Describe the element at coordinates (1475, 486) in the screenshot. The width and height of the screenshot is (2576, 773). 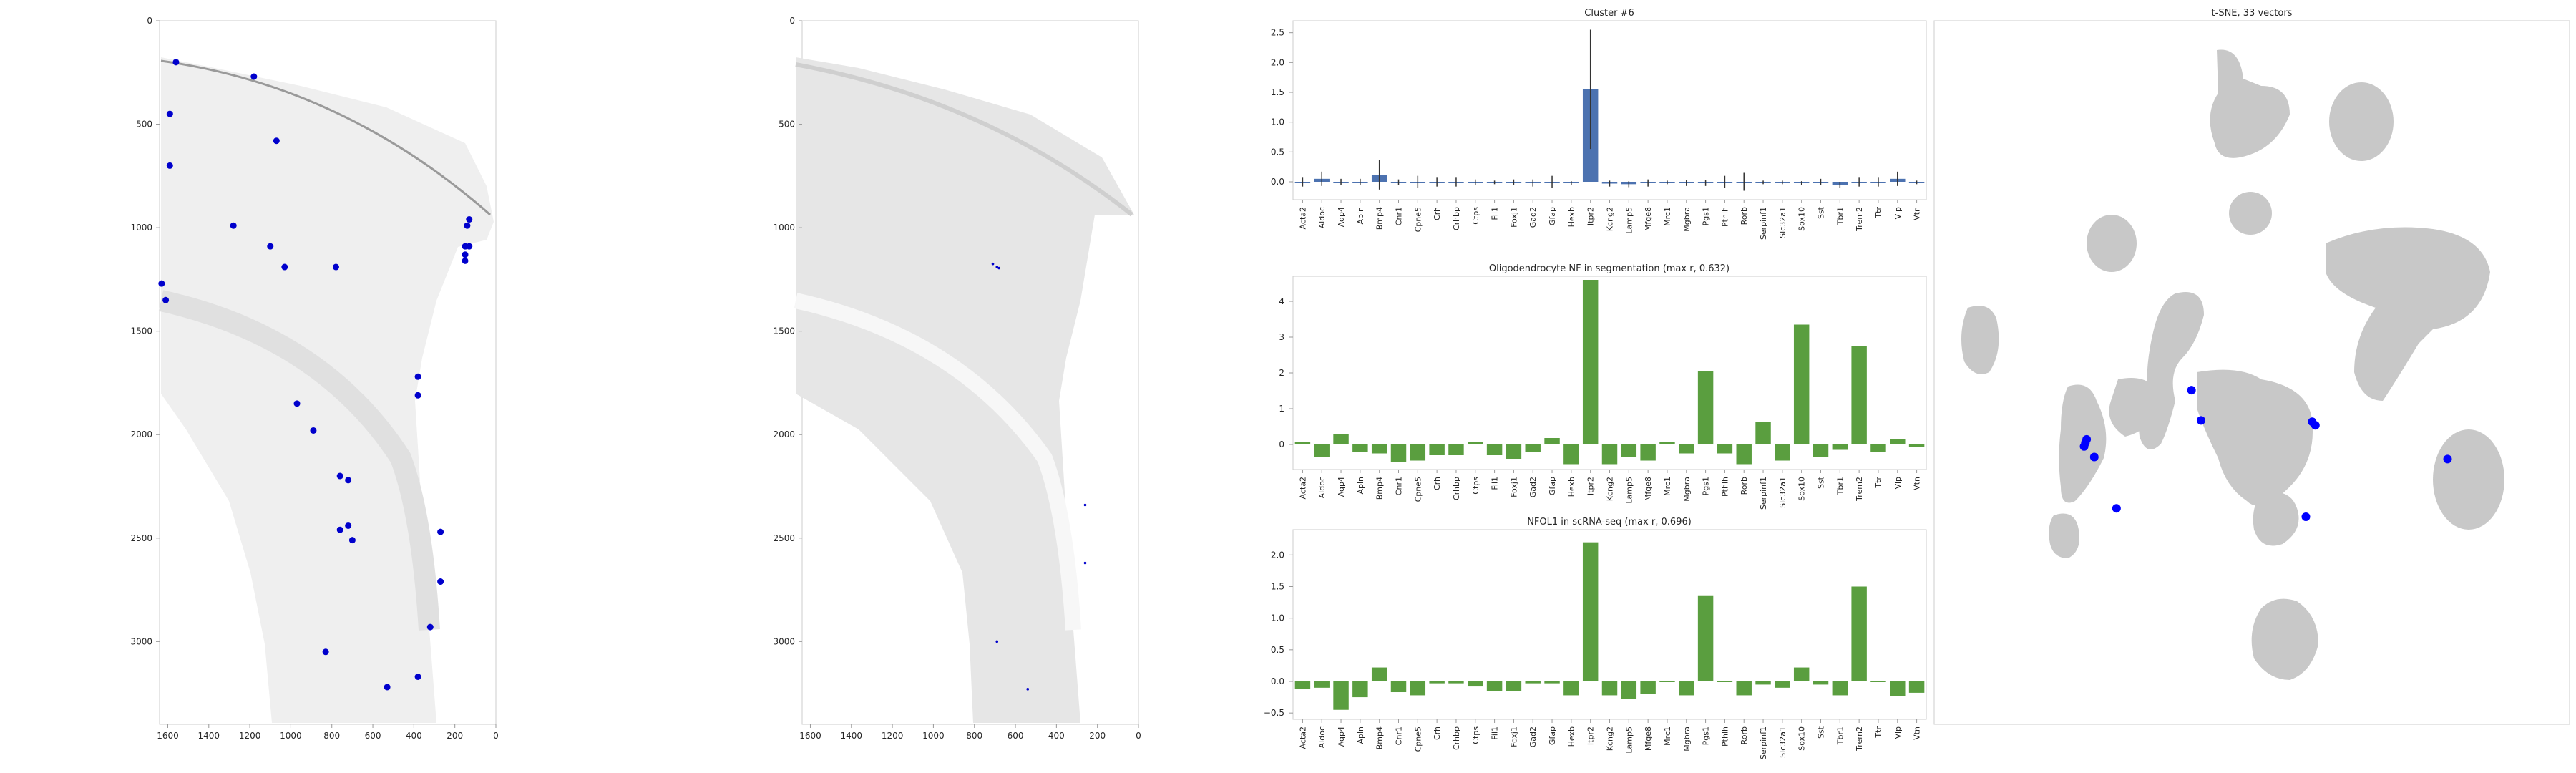
I see `x-tick-label: Ctps` at that location.